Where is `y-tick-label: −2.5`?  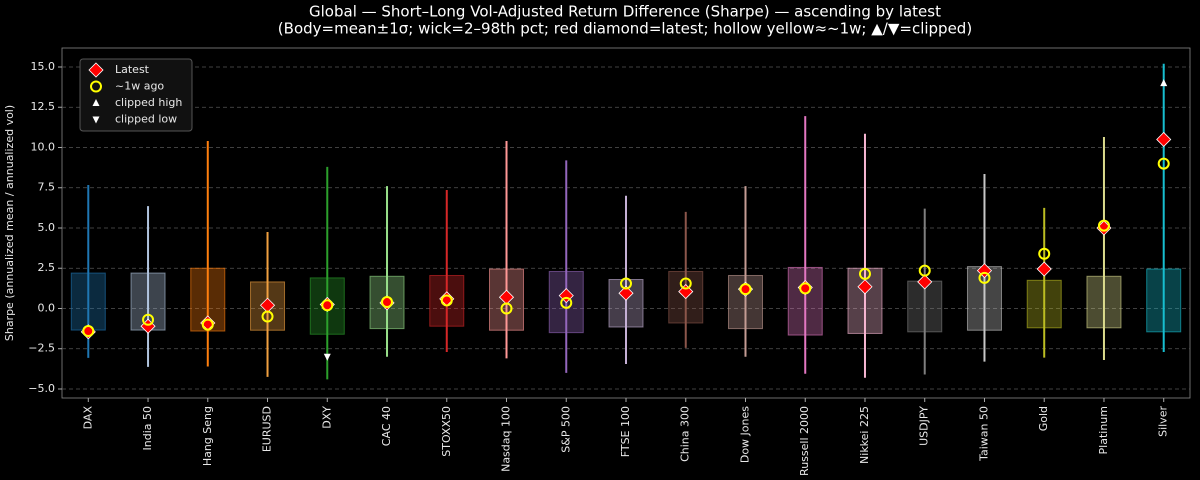 y-tick-label: −2.5 is located at coordinates (41, 348).